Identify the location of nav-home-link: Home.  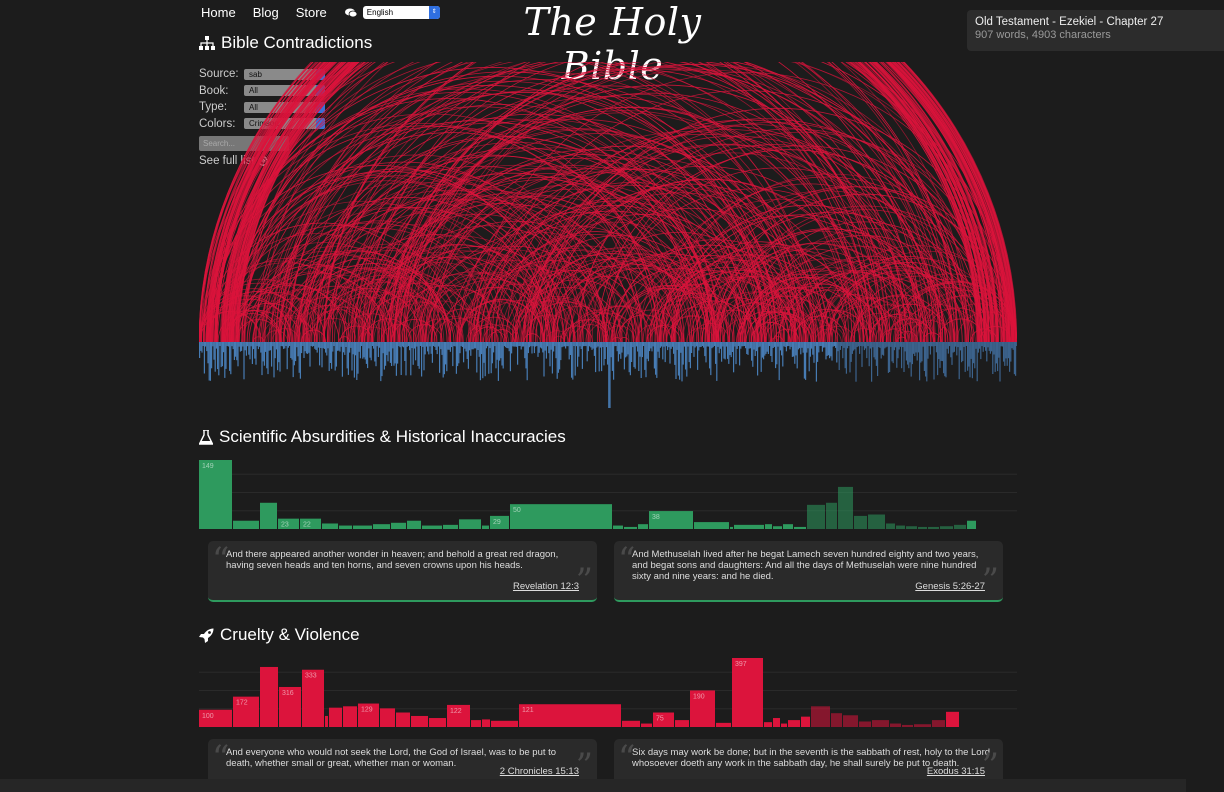
(218, 12).